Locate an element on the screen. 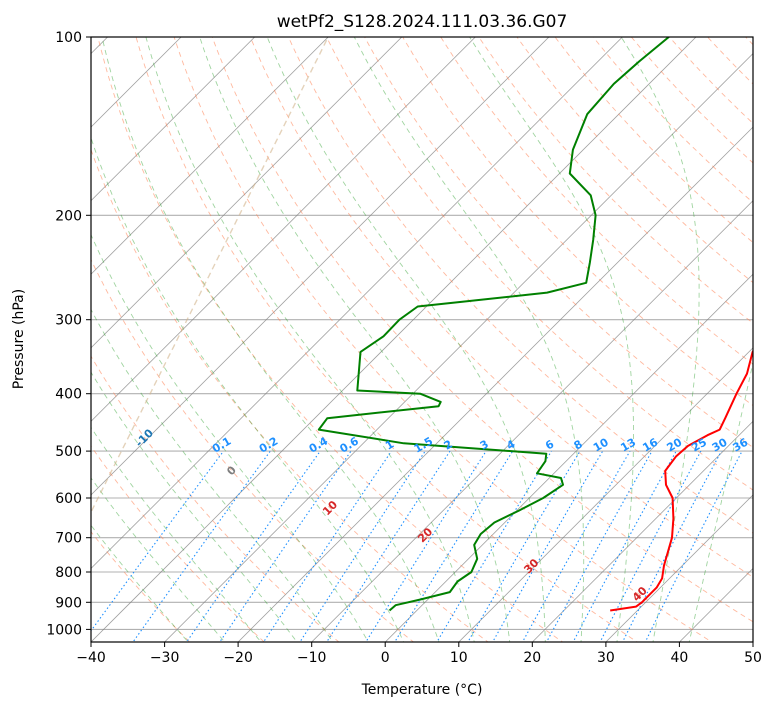 Image resolution: width=775 pixels, height=712 pixels. y-tick-label: 900 is located at coordinates (68, 603).